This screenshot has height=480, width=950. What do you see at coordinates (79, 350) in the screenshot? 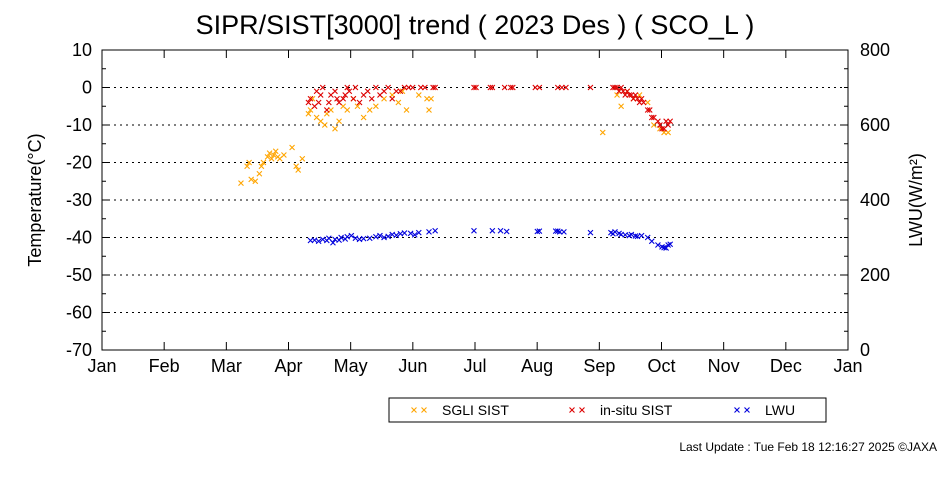
I see `y-tick-label: -70` at bounding box center [79, 350].